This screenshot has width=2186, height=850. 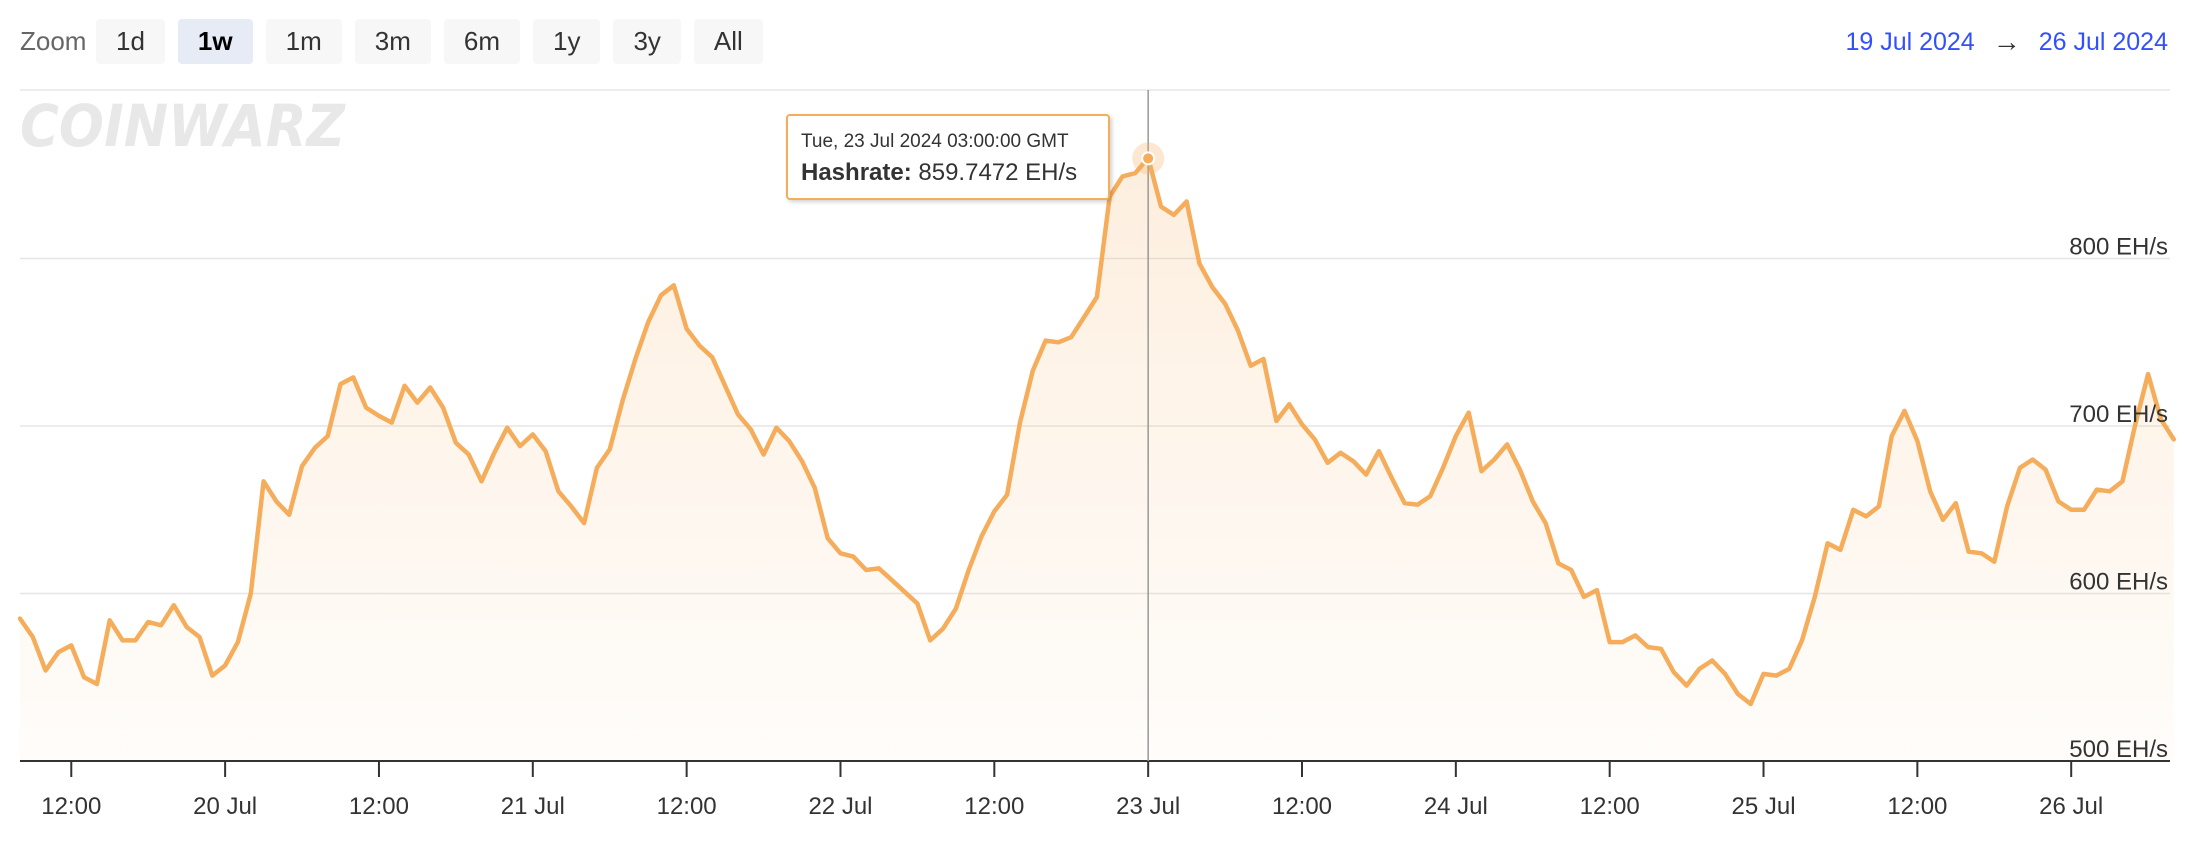 What do you see at coordinates (130, 41) in the screenshot?
I see `zoom-button-1d: 1d` at bounding box center [130, 41].